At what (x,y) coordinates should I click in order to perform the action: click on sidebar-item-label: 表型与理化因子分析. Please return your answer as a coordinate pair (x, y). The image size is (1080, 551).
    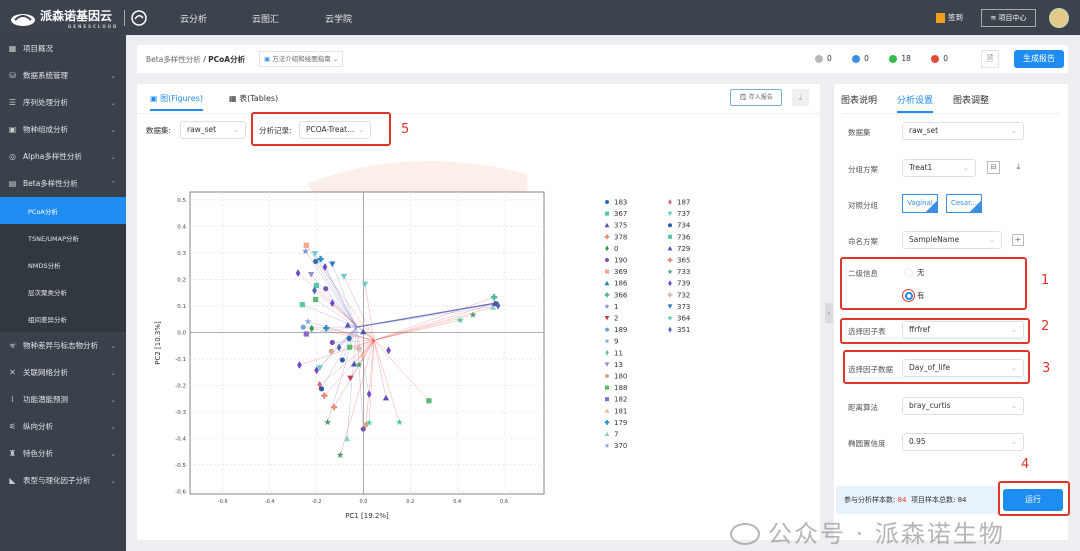
    Looking at the image, I should click on (57, 480).